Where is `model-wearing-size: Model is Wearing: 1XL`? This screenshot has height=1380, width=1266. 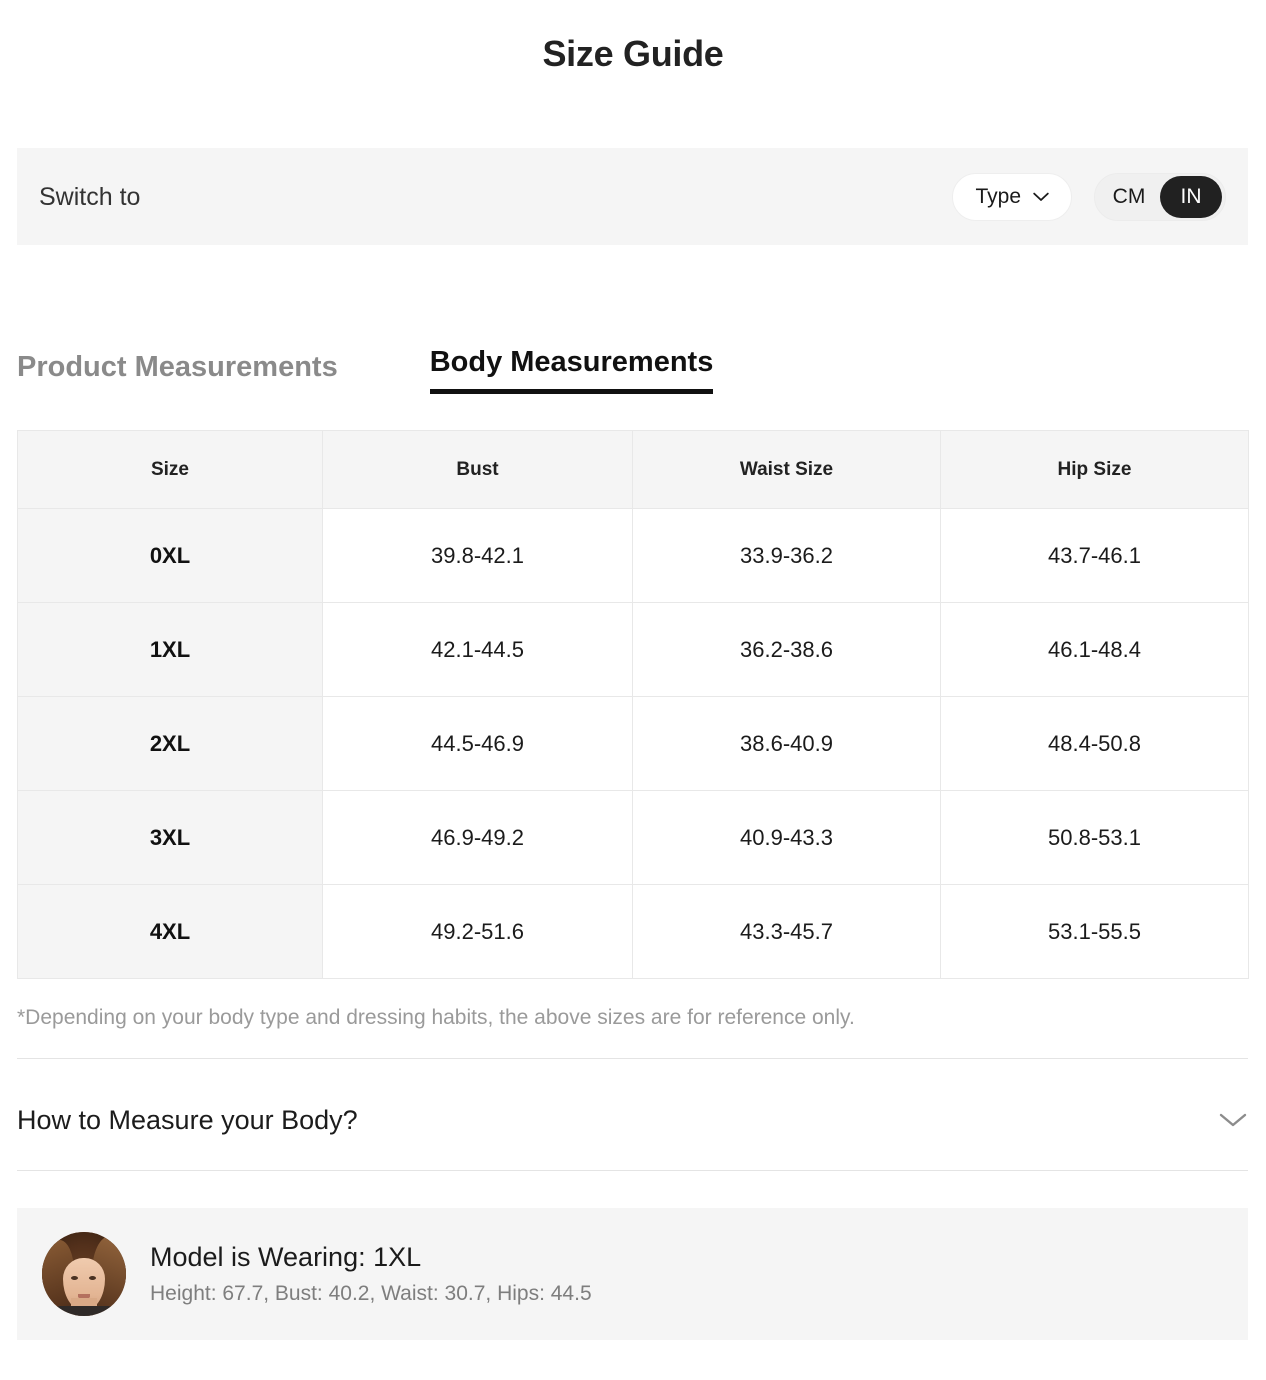 model-wearing-size: Model is Wearing: 1XL is located at coordinates (286, 1257).